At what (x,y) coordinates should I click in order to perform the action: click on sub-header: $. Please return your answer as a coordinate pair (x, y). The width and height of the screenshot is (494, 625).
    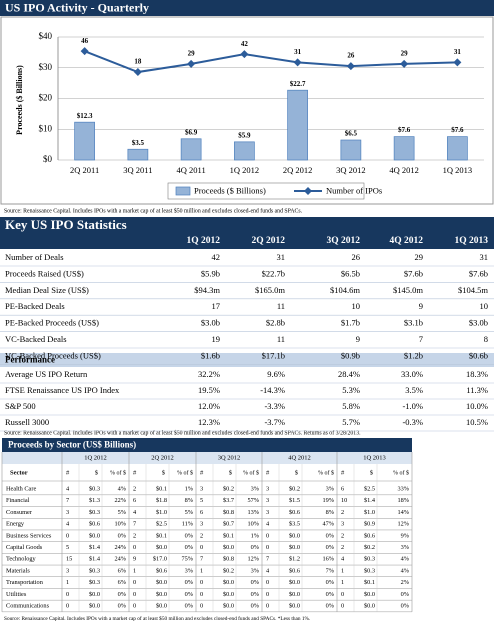
    Looking at the image, I should click on (372, 472).